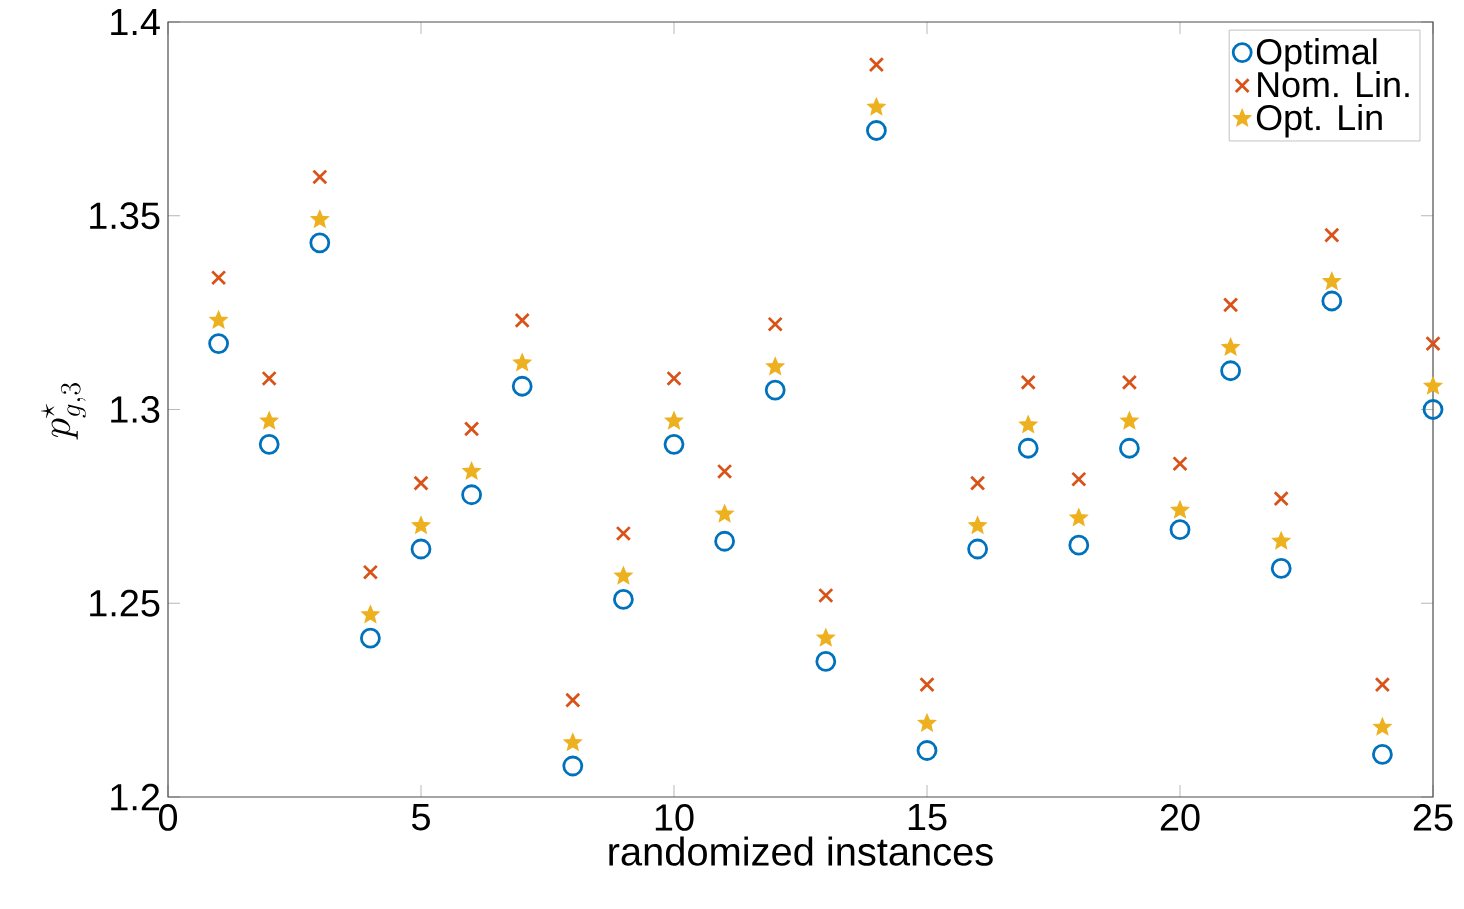 Image resolution: width=1464 pixels, height=909 pixels. Describe the element at coordinates (1180, 817) in the screenshot. I see `x-tick-label: 20` at that location.